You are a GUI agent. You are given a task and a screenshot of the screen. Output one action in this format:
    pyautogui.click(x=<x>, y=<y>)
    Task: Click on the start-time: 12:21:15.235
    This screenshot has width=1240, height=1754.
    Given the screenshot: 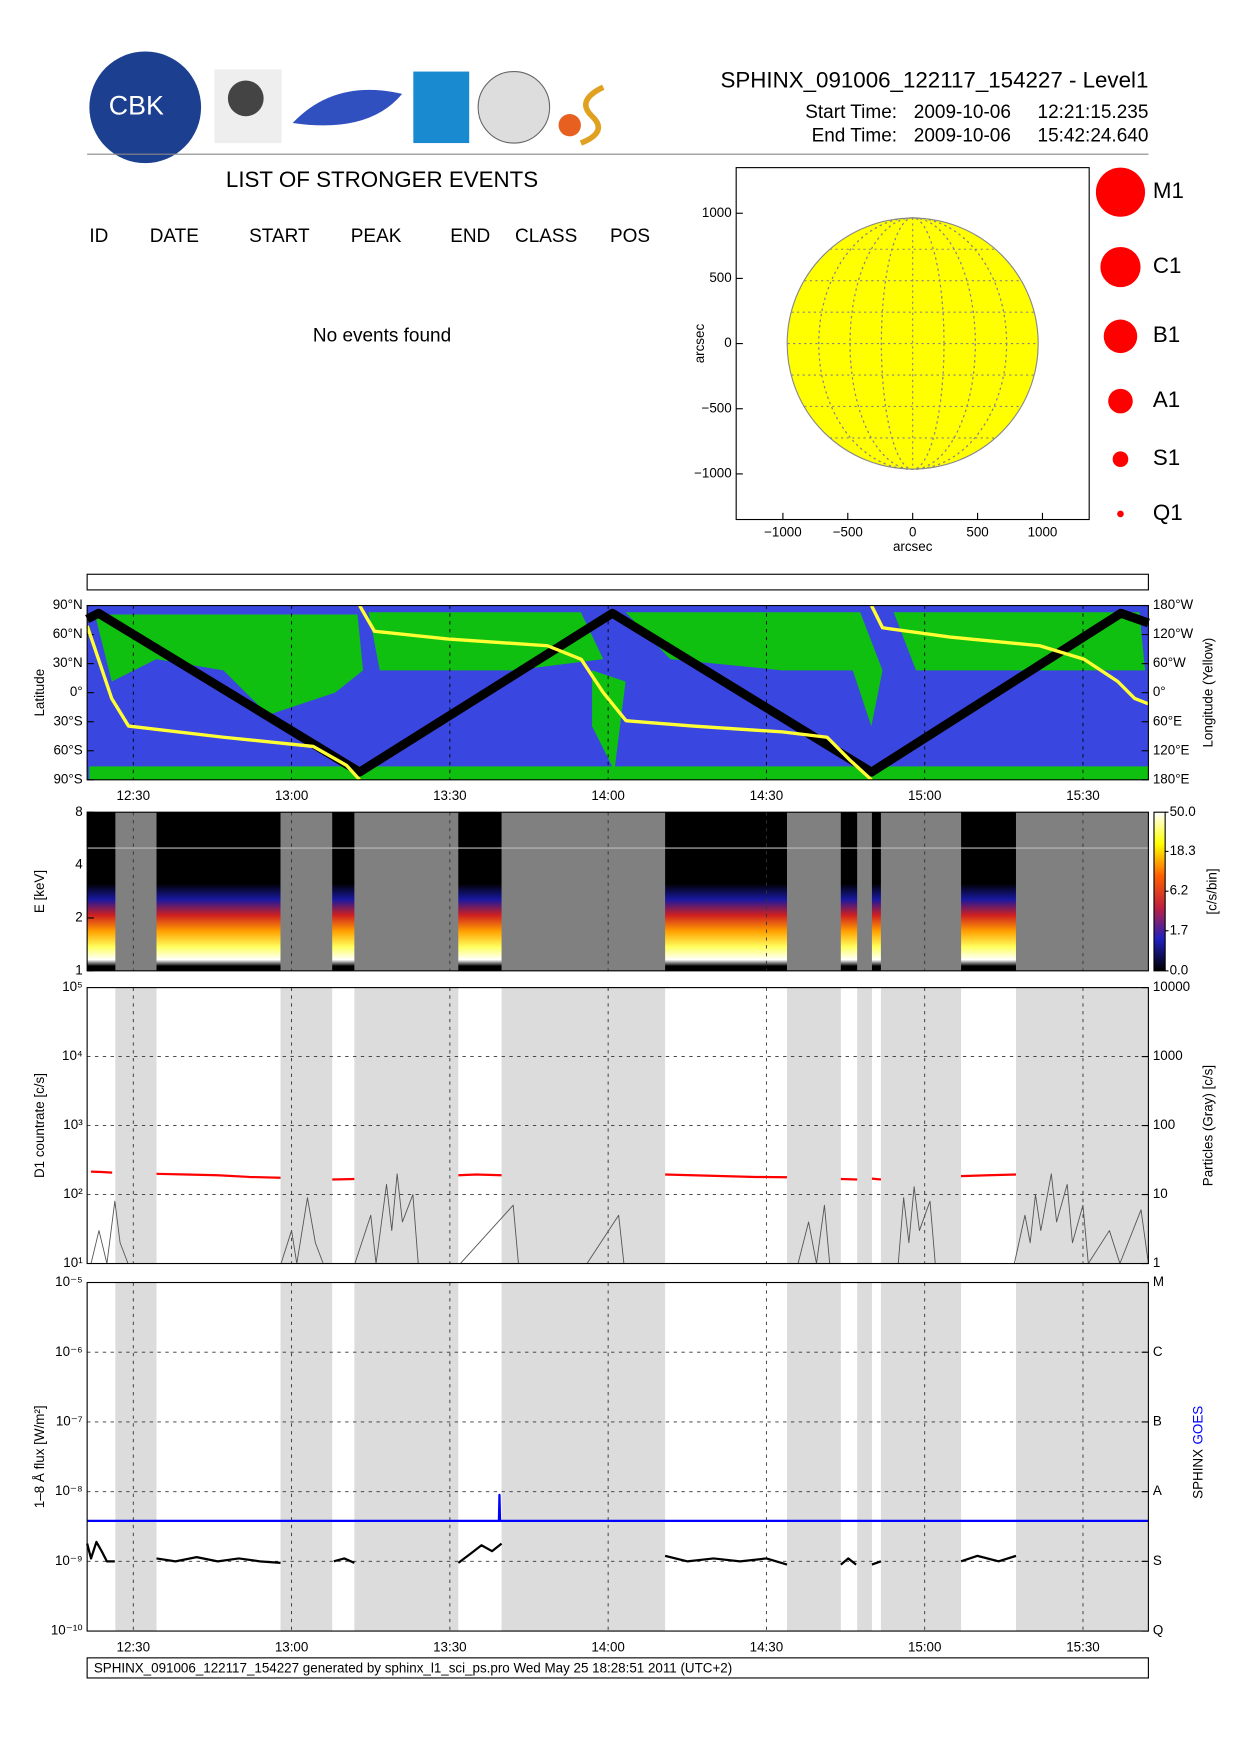 What is the action you would take?
    pyautogui.click(x=1093, y=112)
    